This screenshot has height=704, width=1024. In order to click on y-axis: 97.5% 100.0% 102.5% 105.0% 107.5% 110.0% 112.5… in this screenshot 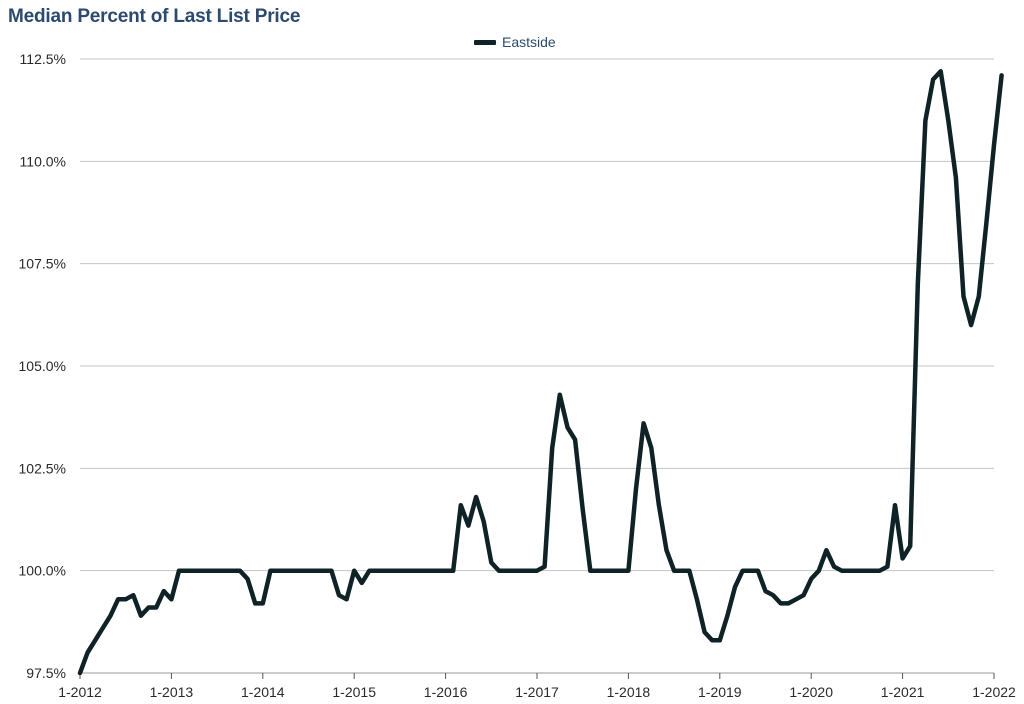, I will do `click(42, 366)`.